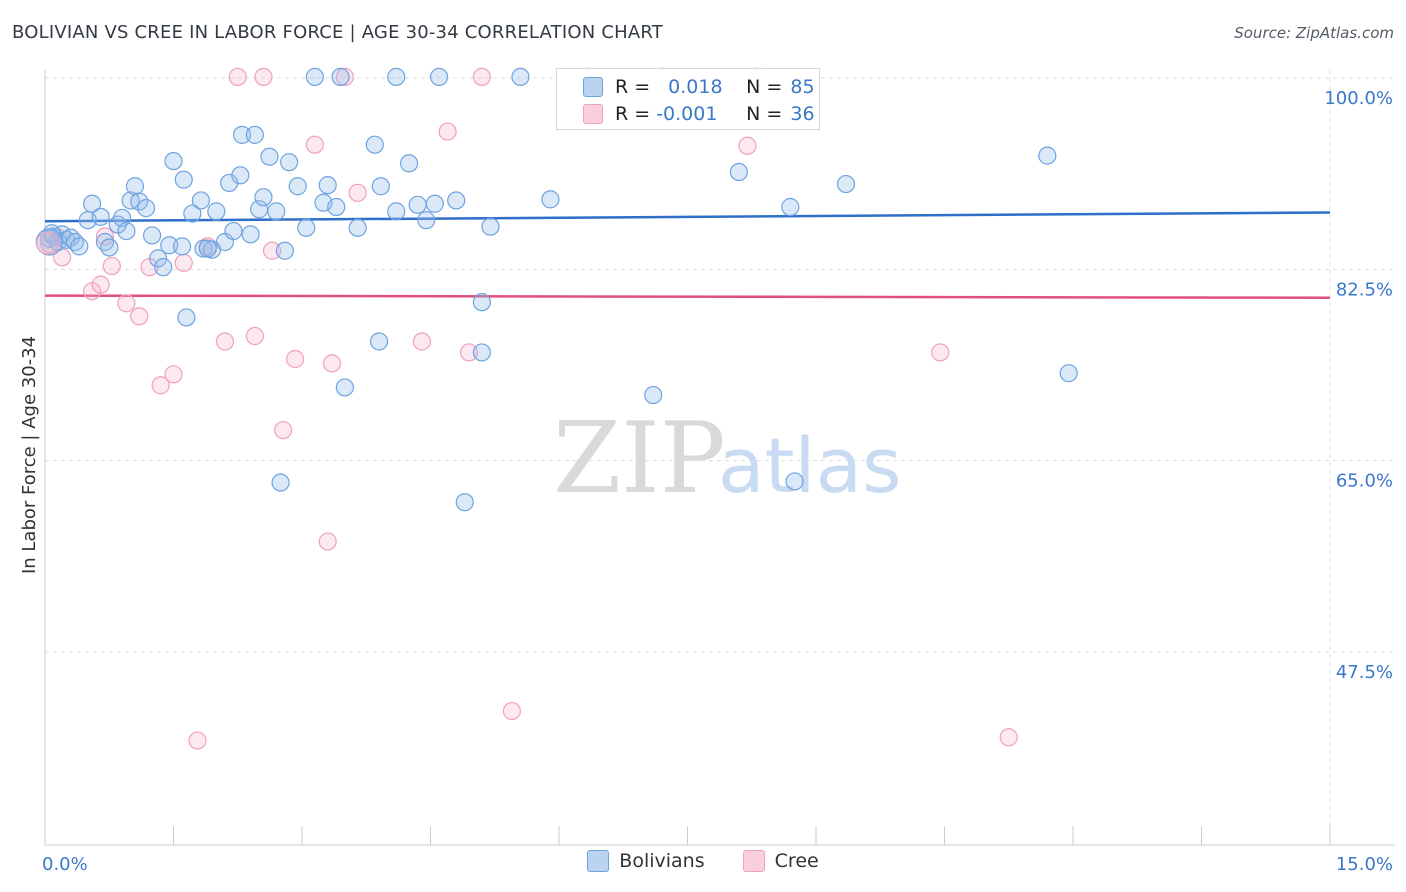 This screenshot has height=892, width=1406. I want to click on legend-item-cree: Cree, so click(780, 861).